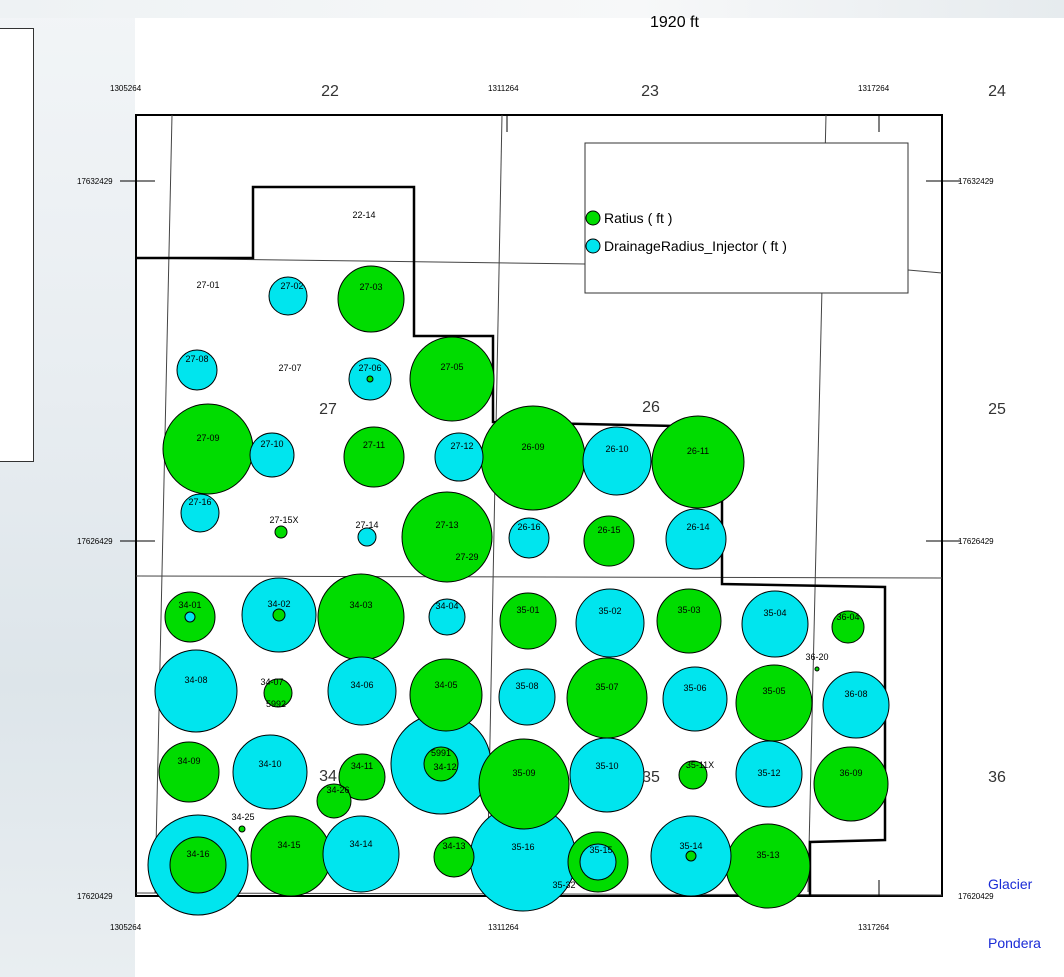 Image resolution: width=1064 pixels, height=977 pixels. I want to click on well-label-35-09: 35-09, so click(523, 773).